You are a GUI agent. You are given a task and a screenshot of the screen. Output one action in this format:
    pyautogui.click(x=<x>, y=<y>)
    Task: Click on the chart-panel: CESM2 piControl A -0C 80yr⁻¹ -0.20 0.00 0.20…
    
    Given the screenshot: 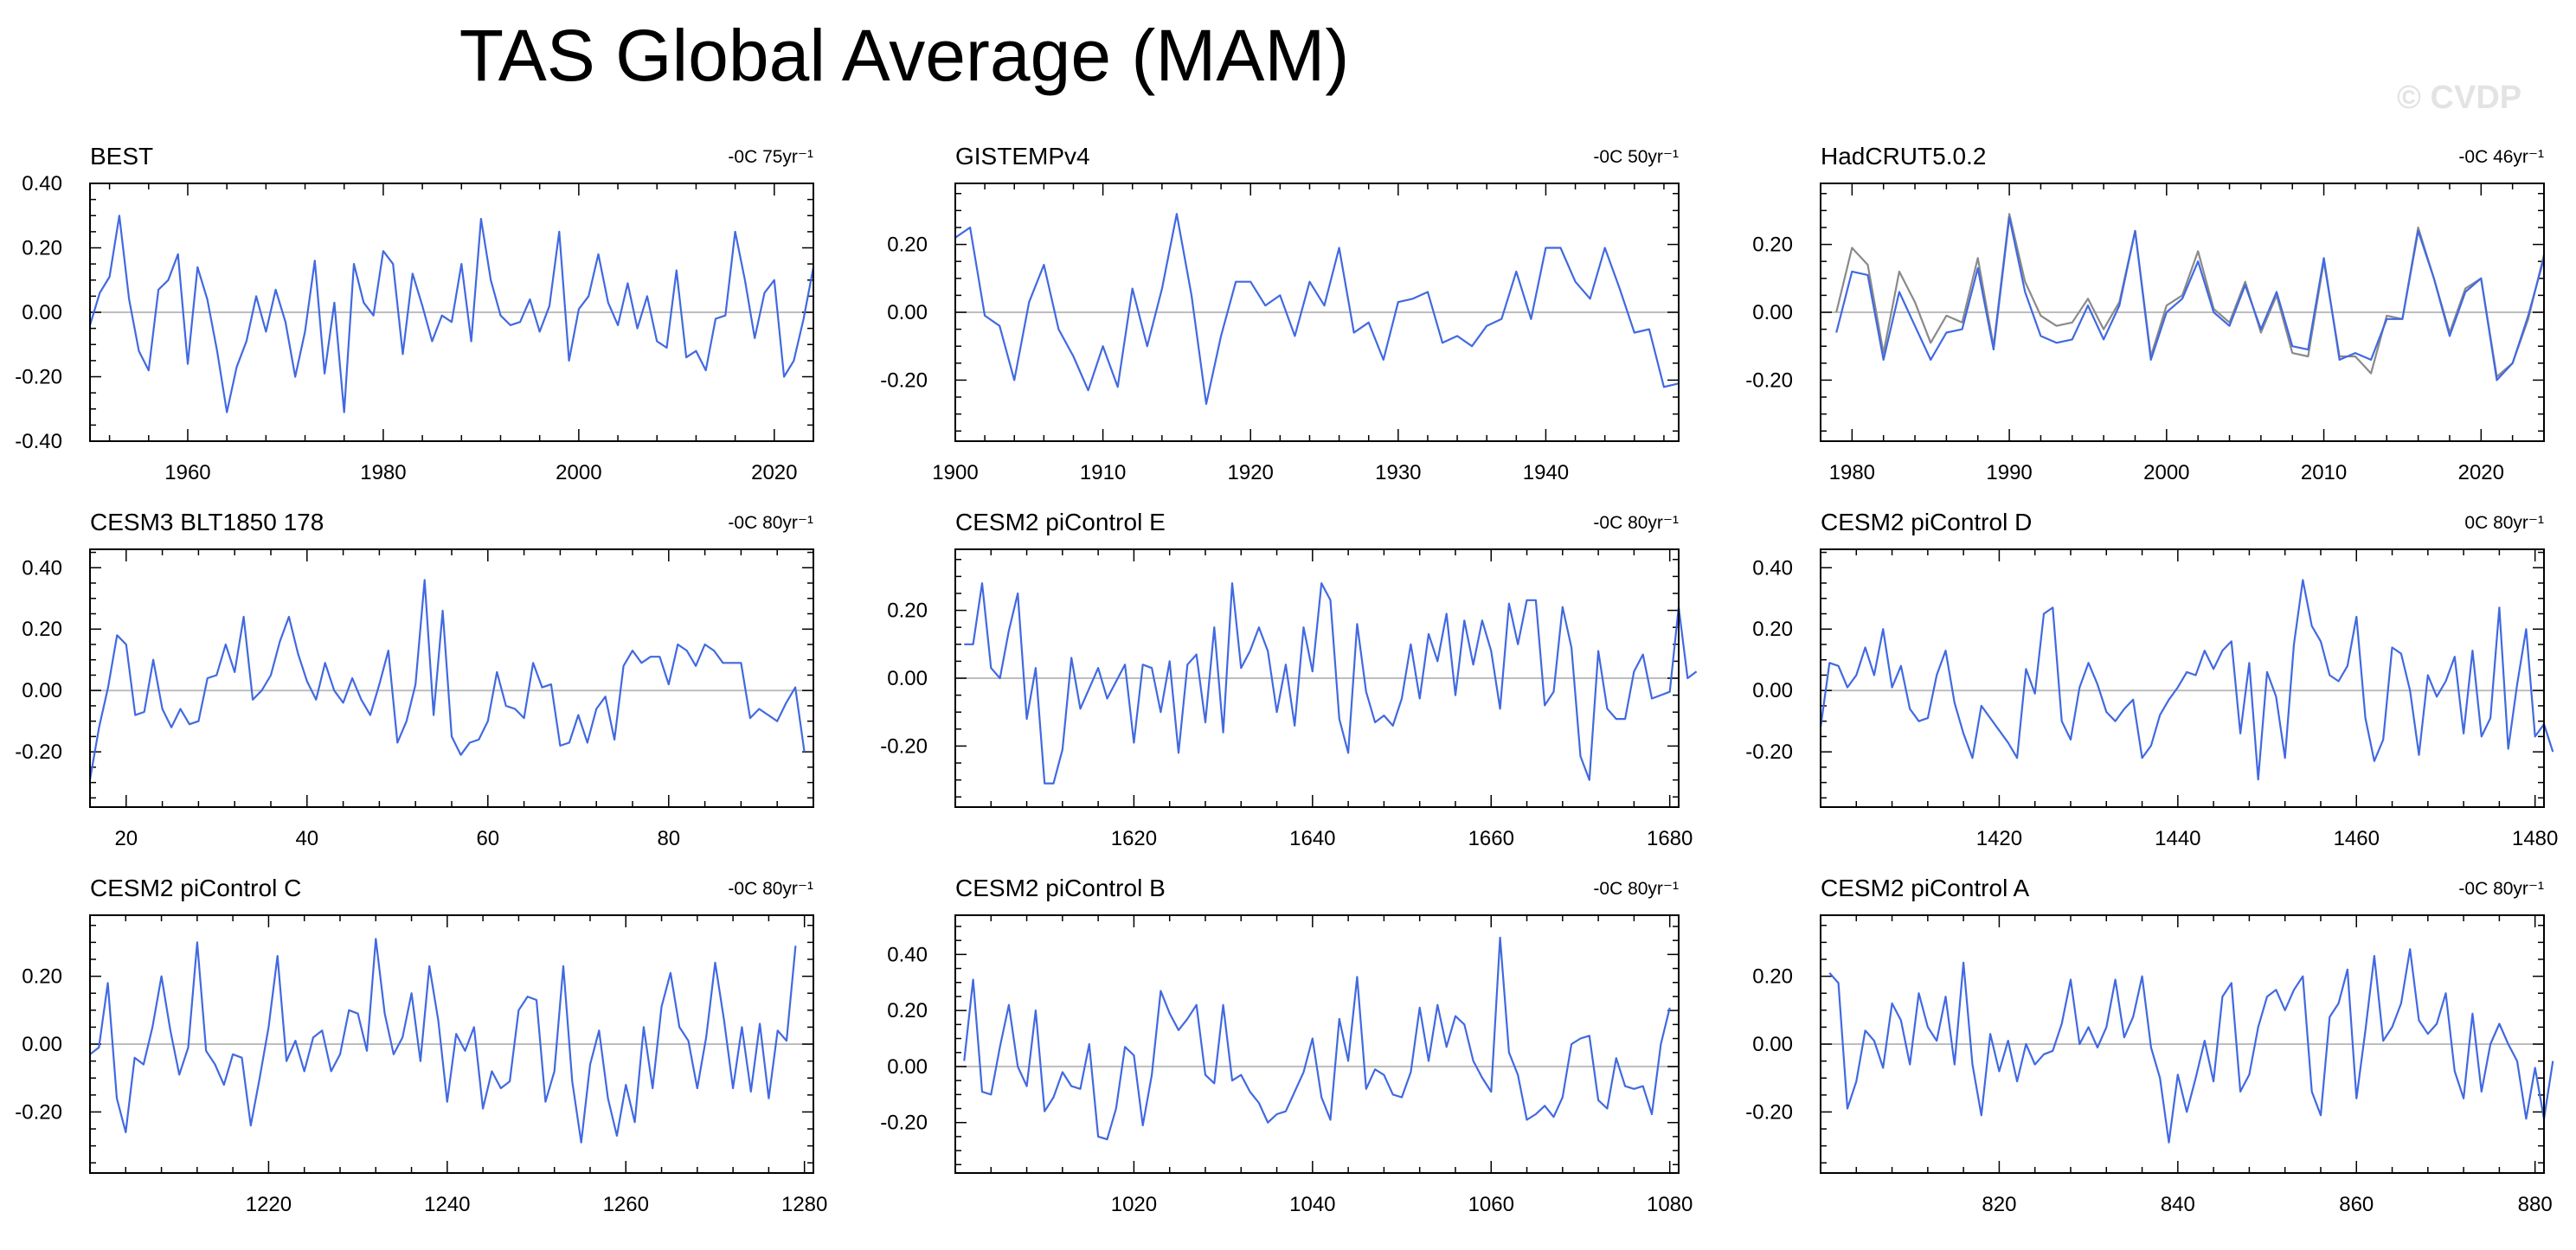 What is the action you would take?
    pyautogui.click(x=2150, y=1045)
    